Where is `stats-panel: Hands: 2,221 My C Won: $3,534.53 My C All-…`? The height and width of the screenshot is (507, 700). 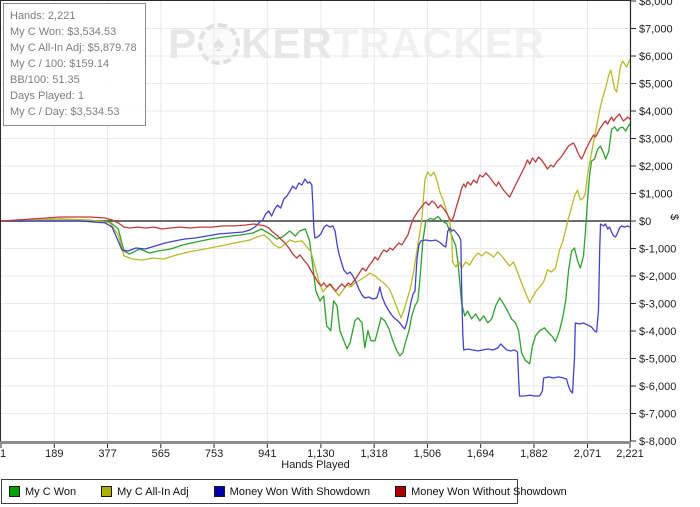
stats-panel: Hands: 2,221 My C Won: $3,534.53 My C All-… is located at coordinates (74, 64).